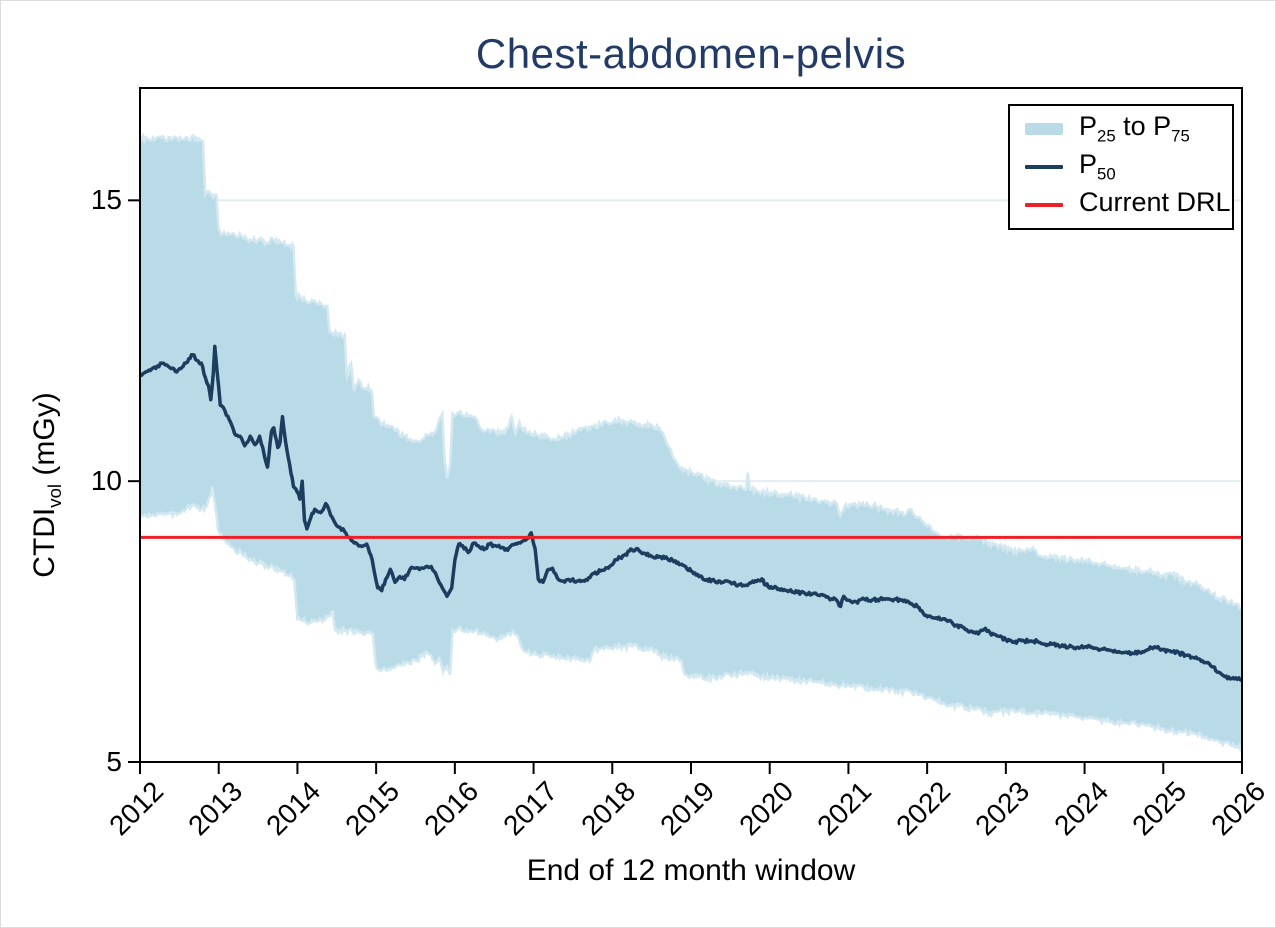 The width and height of the screenshot is (1276, 928). I want to click on x-axis-title: End of 12 month window, so click(691, 870).